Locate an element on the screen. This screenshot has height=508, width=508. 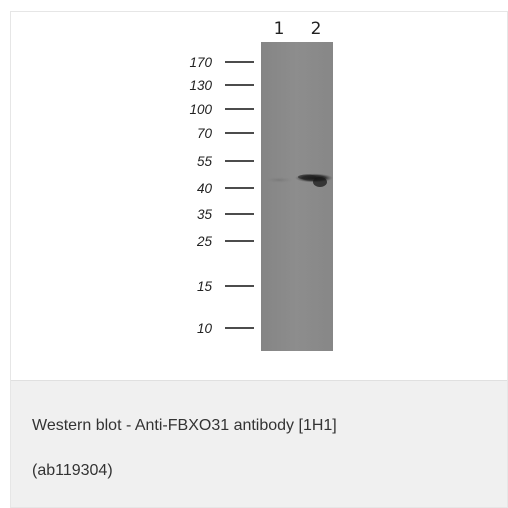
mw-label-35: 35 is located at coordinates (205, 214).